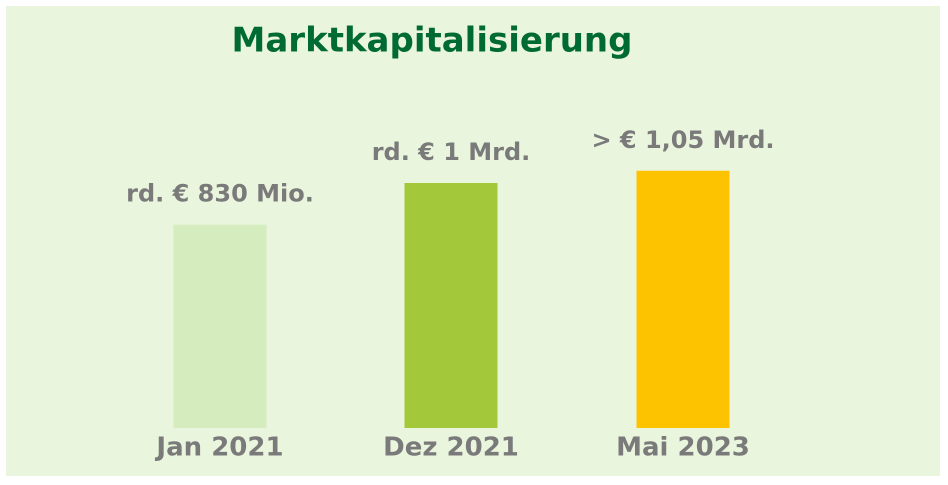 The width and height of the screenshot is (948, 485). Describe the element at coordinates (683, 448) in the screenshot. I see `x-tick-label: Mai 2023` at that location.